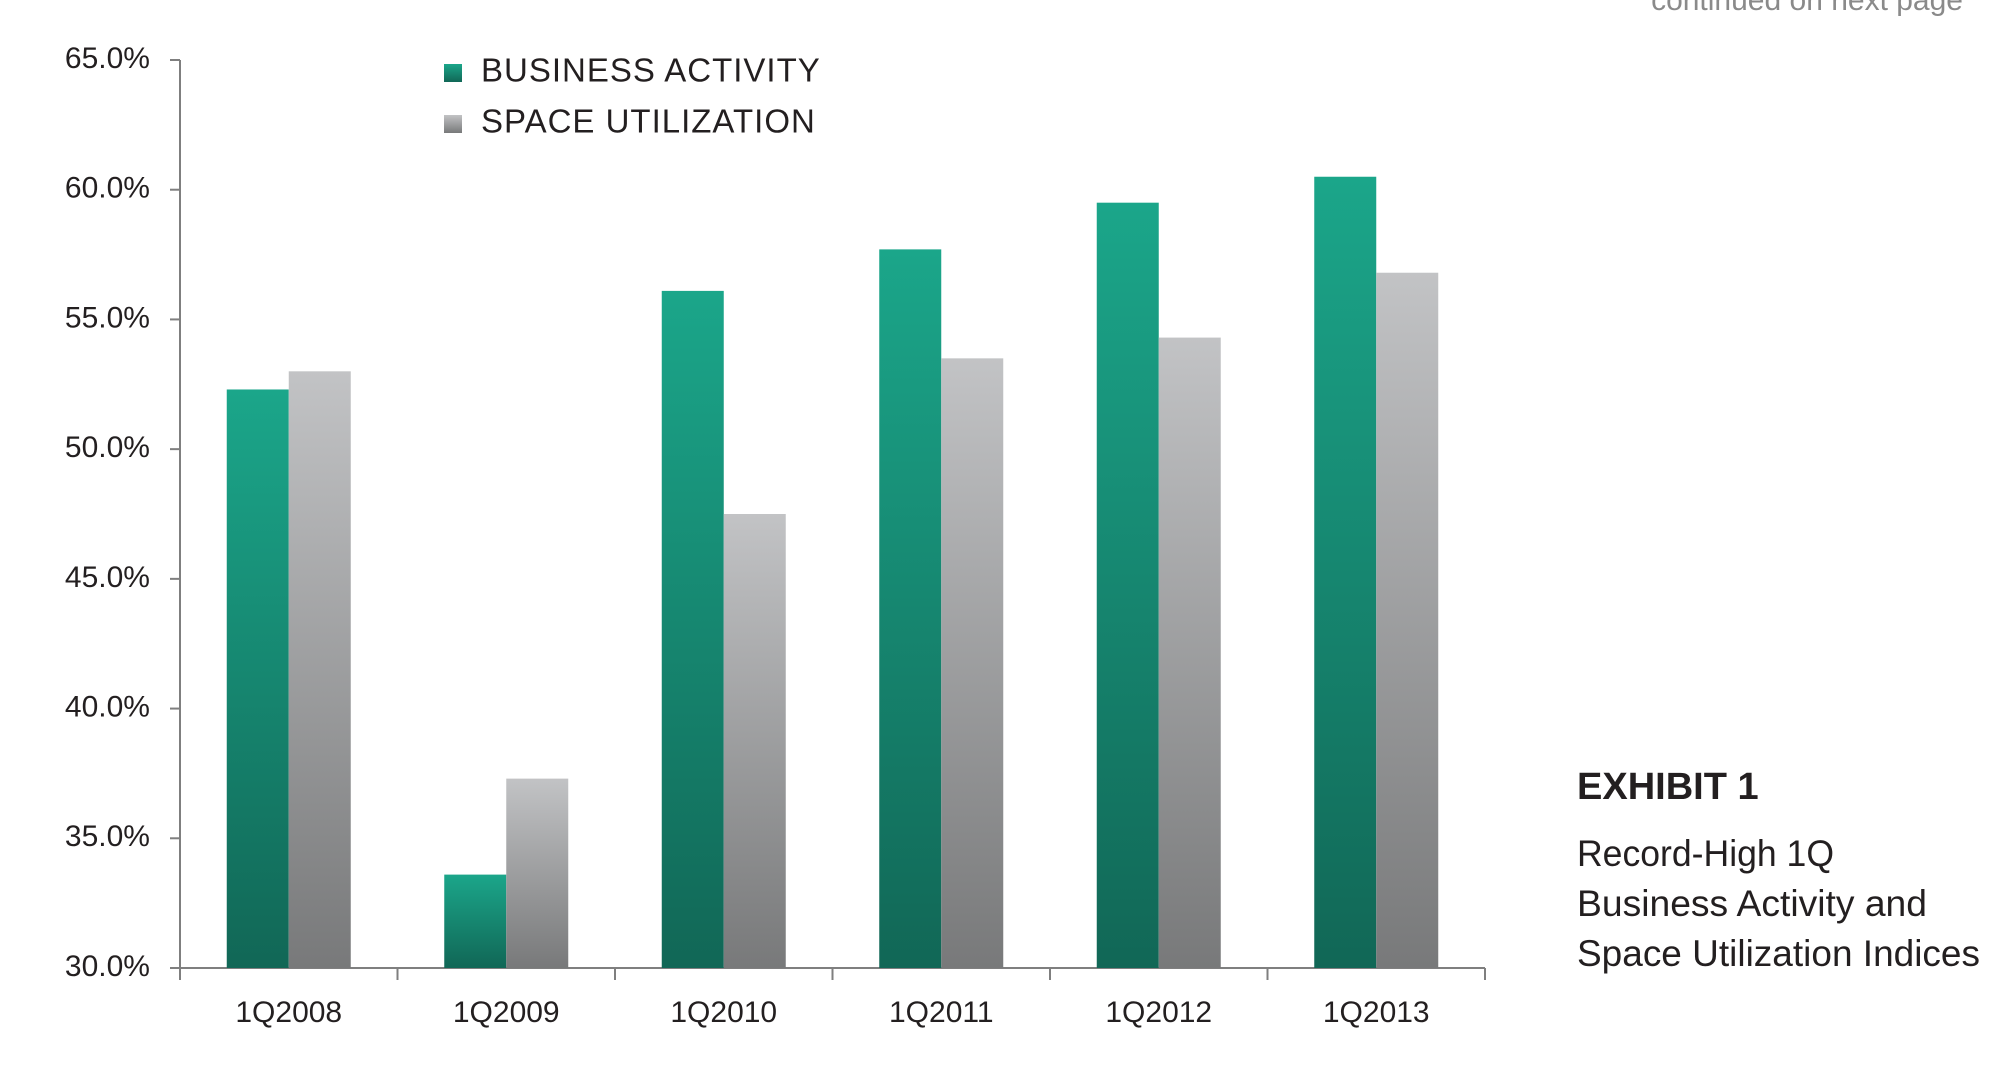  Describe the element at coordinates (107, 447) in the screenshot. I see `y-tick-label: 50.0%` at that location.